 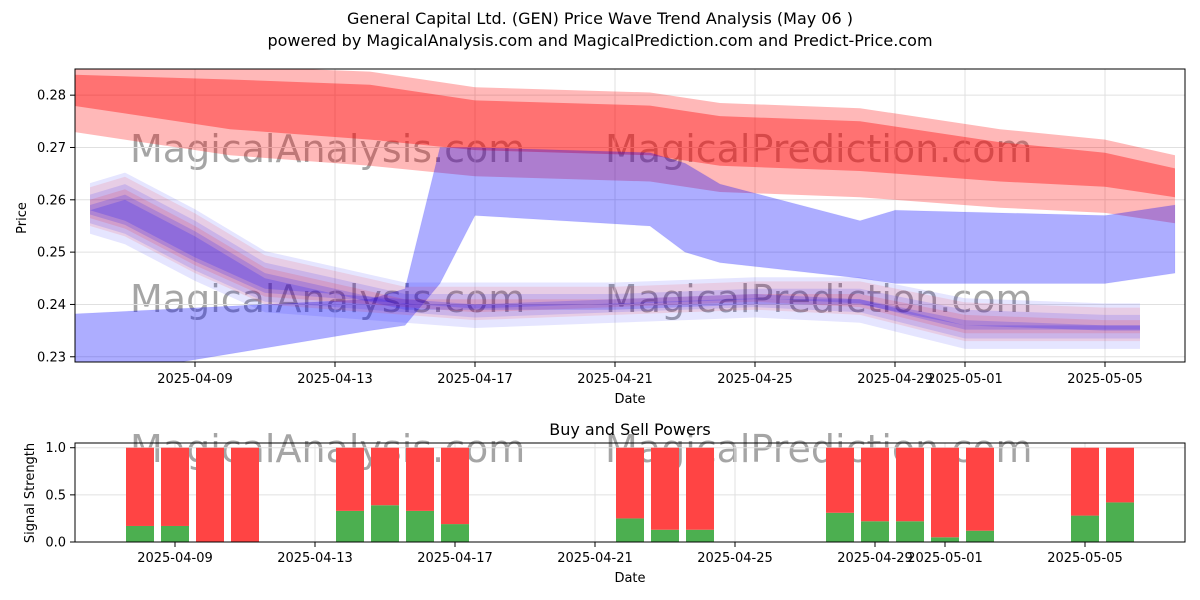 I want to click on price-y-tick-label: 0.23, so click(x=51, y=357).